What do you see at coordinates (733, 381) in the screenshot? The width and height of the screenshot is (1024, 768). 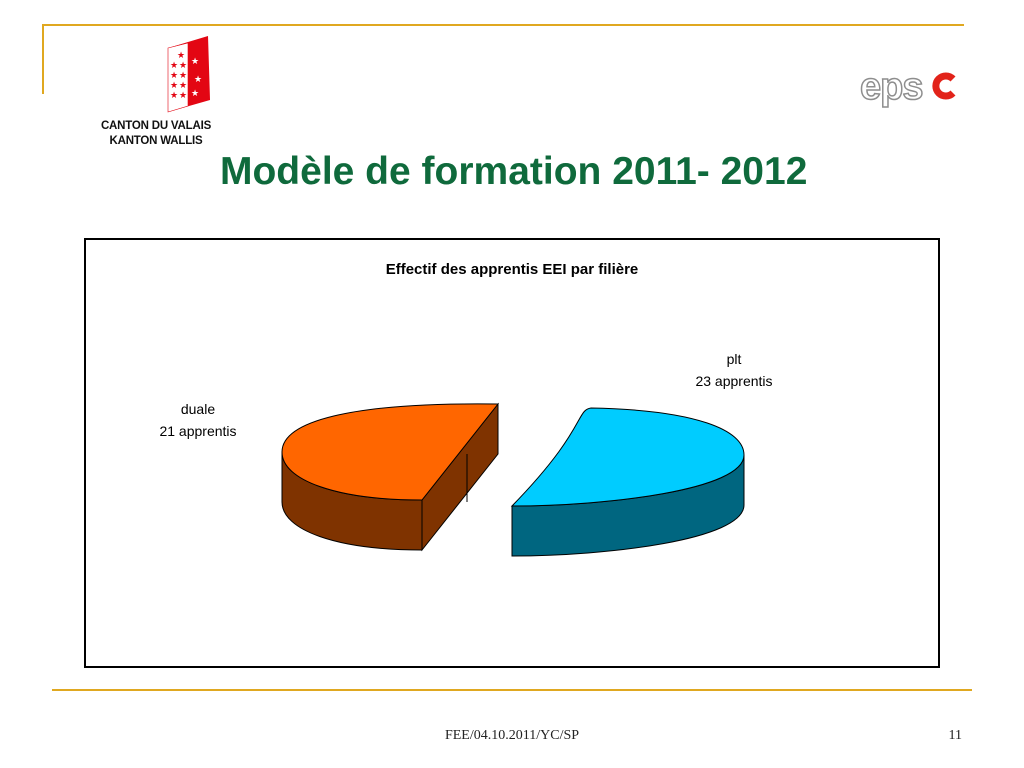 I see `label-plt-value: 23 apprentis` at bounding box center [733, 381].